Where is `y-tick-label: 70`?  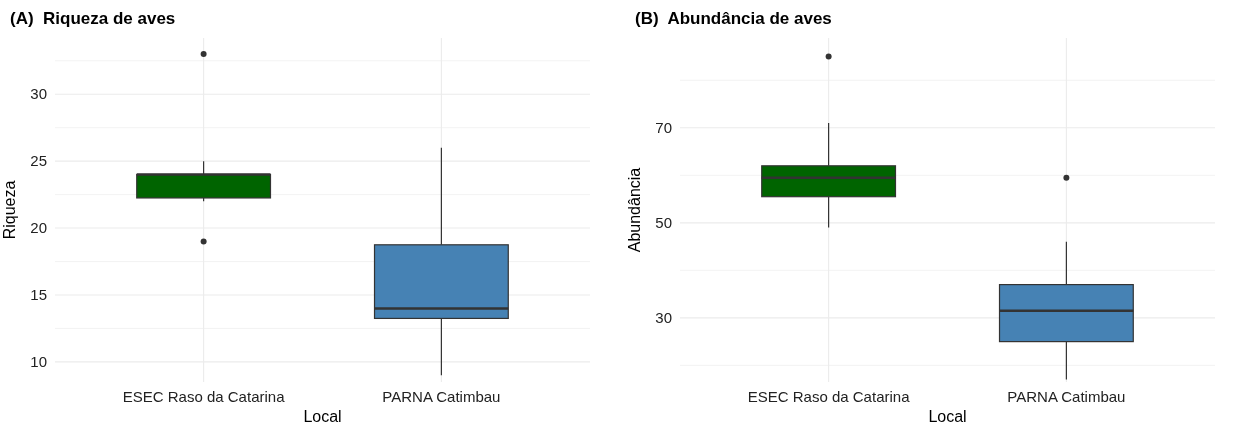
y-tick-label: 70 is located at coordinates (663, 128).